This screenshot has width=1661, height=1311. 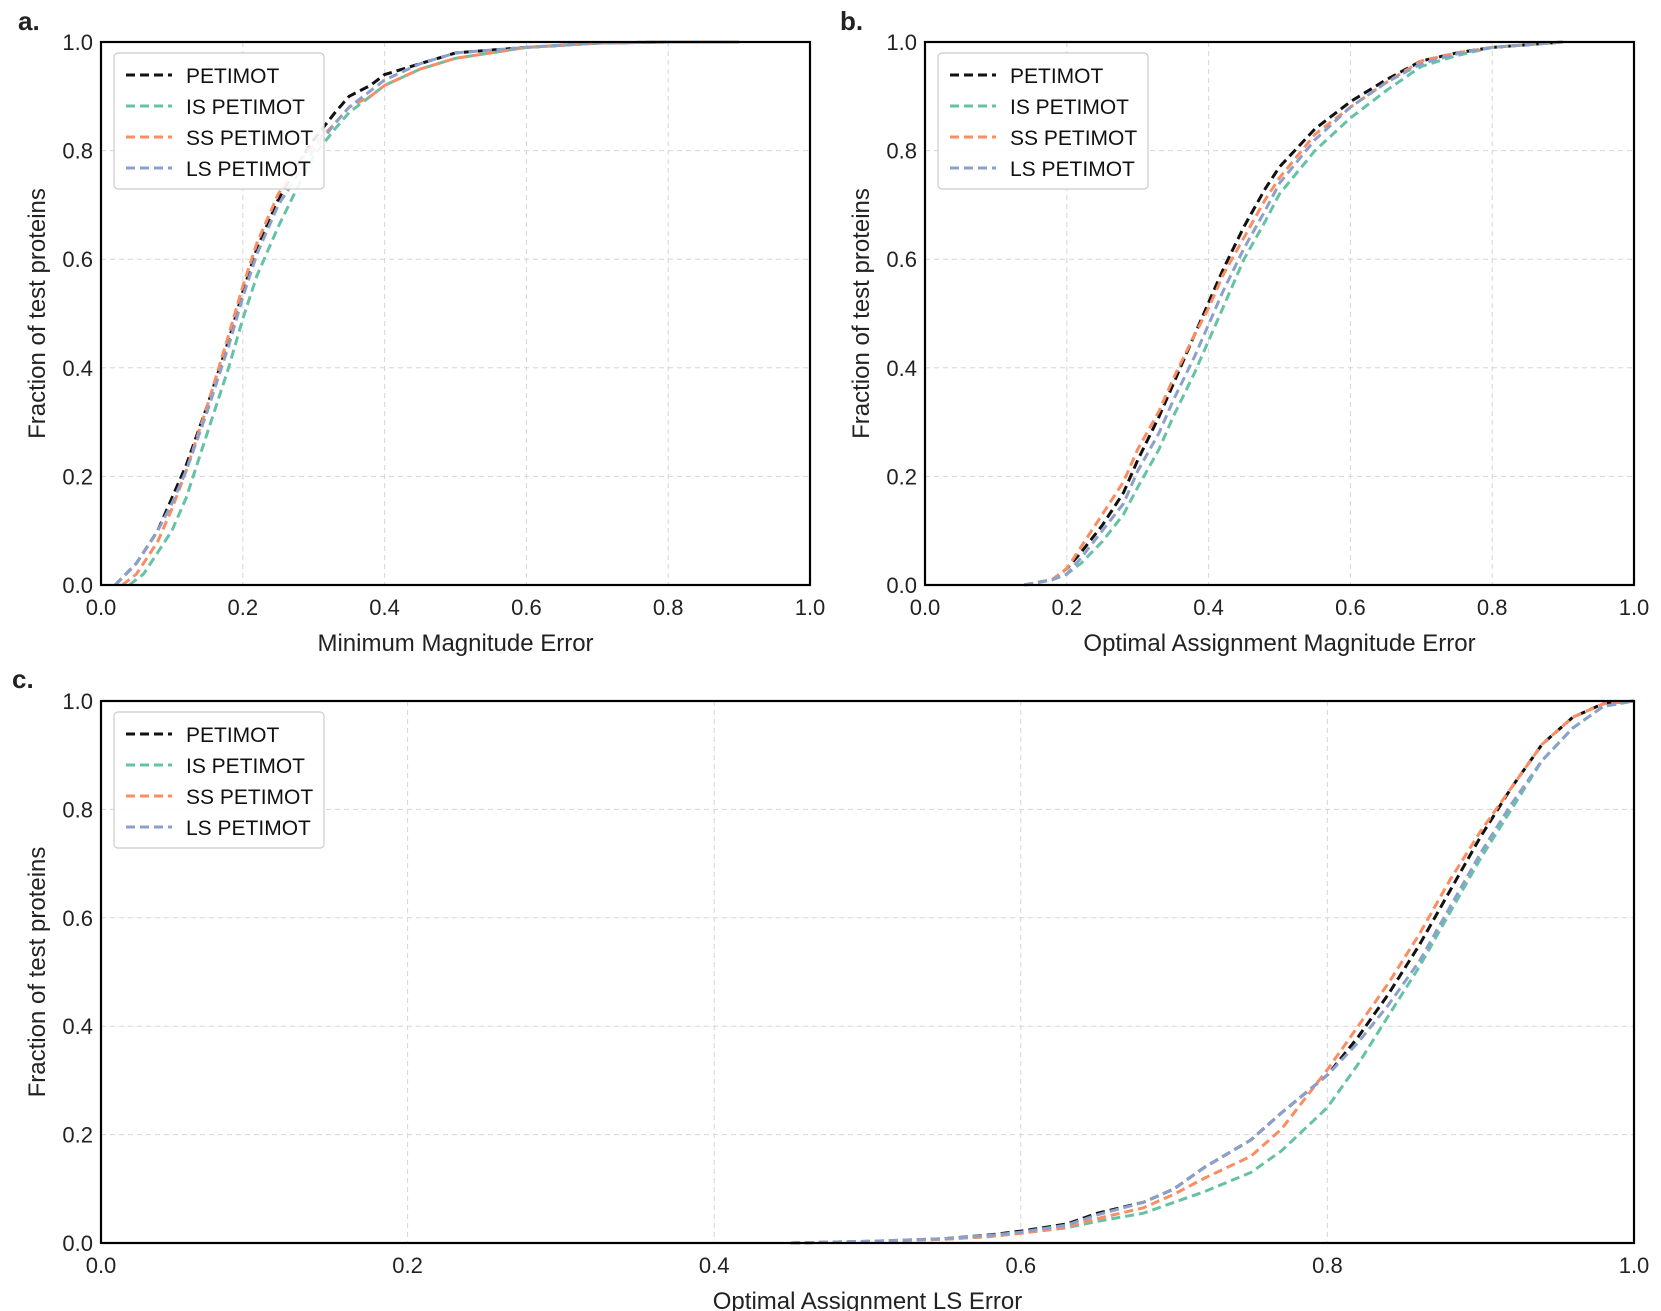 I want to click on series-line-ls-petimot, so click(x=1294, y=313).